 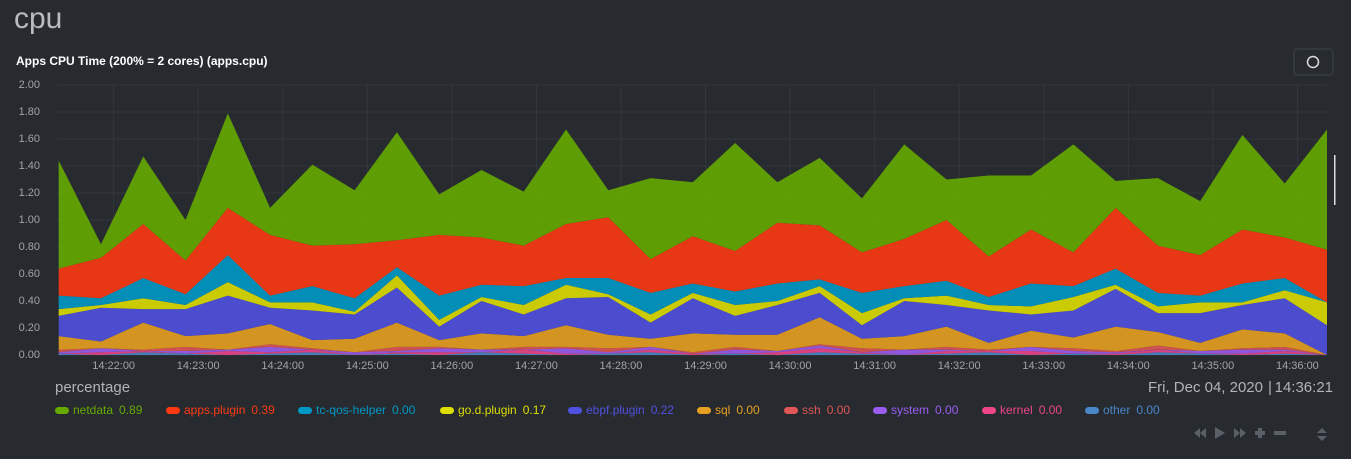 I want to click on x-tick-label: 14:30:00, so click(x=790, y=366).